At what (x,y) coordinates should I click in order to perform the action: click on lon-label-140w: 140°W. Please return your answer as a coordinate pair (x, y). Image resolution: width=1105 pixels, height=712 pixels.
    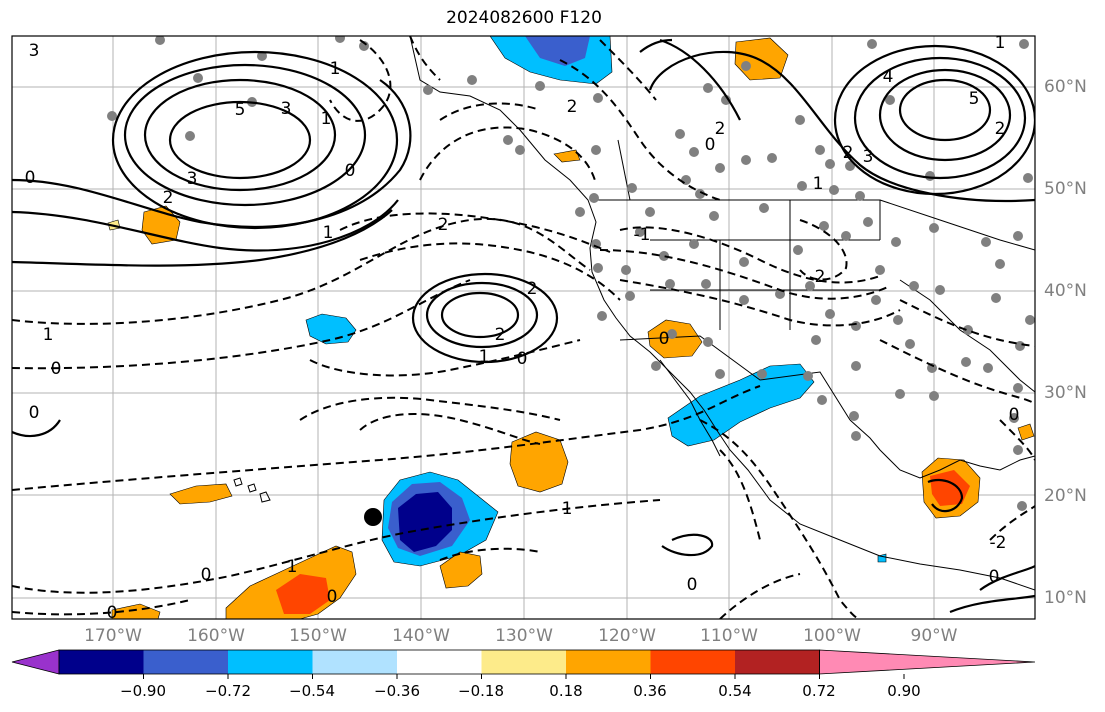
    Looking at the image, I should click on (421, 636).